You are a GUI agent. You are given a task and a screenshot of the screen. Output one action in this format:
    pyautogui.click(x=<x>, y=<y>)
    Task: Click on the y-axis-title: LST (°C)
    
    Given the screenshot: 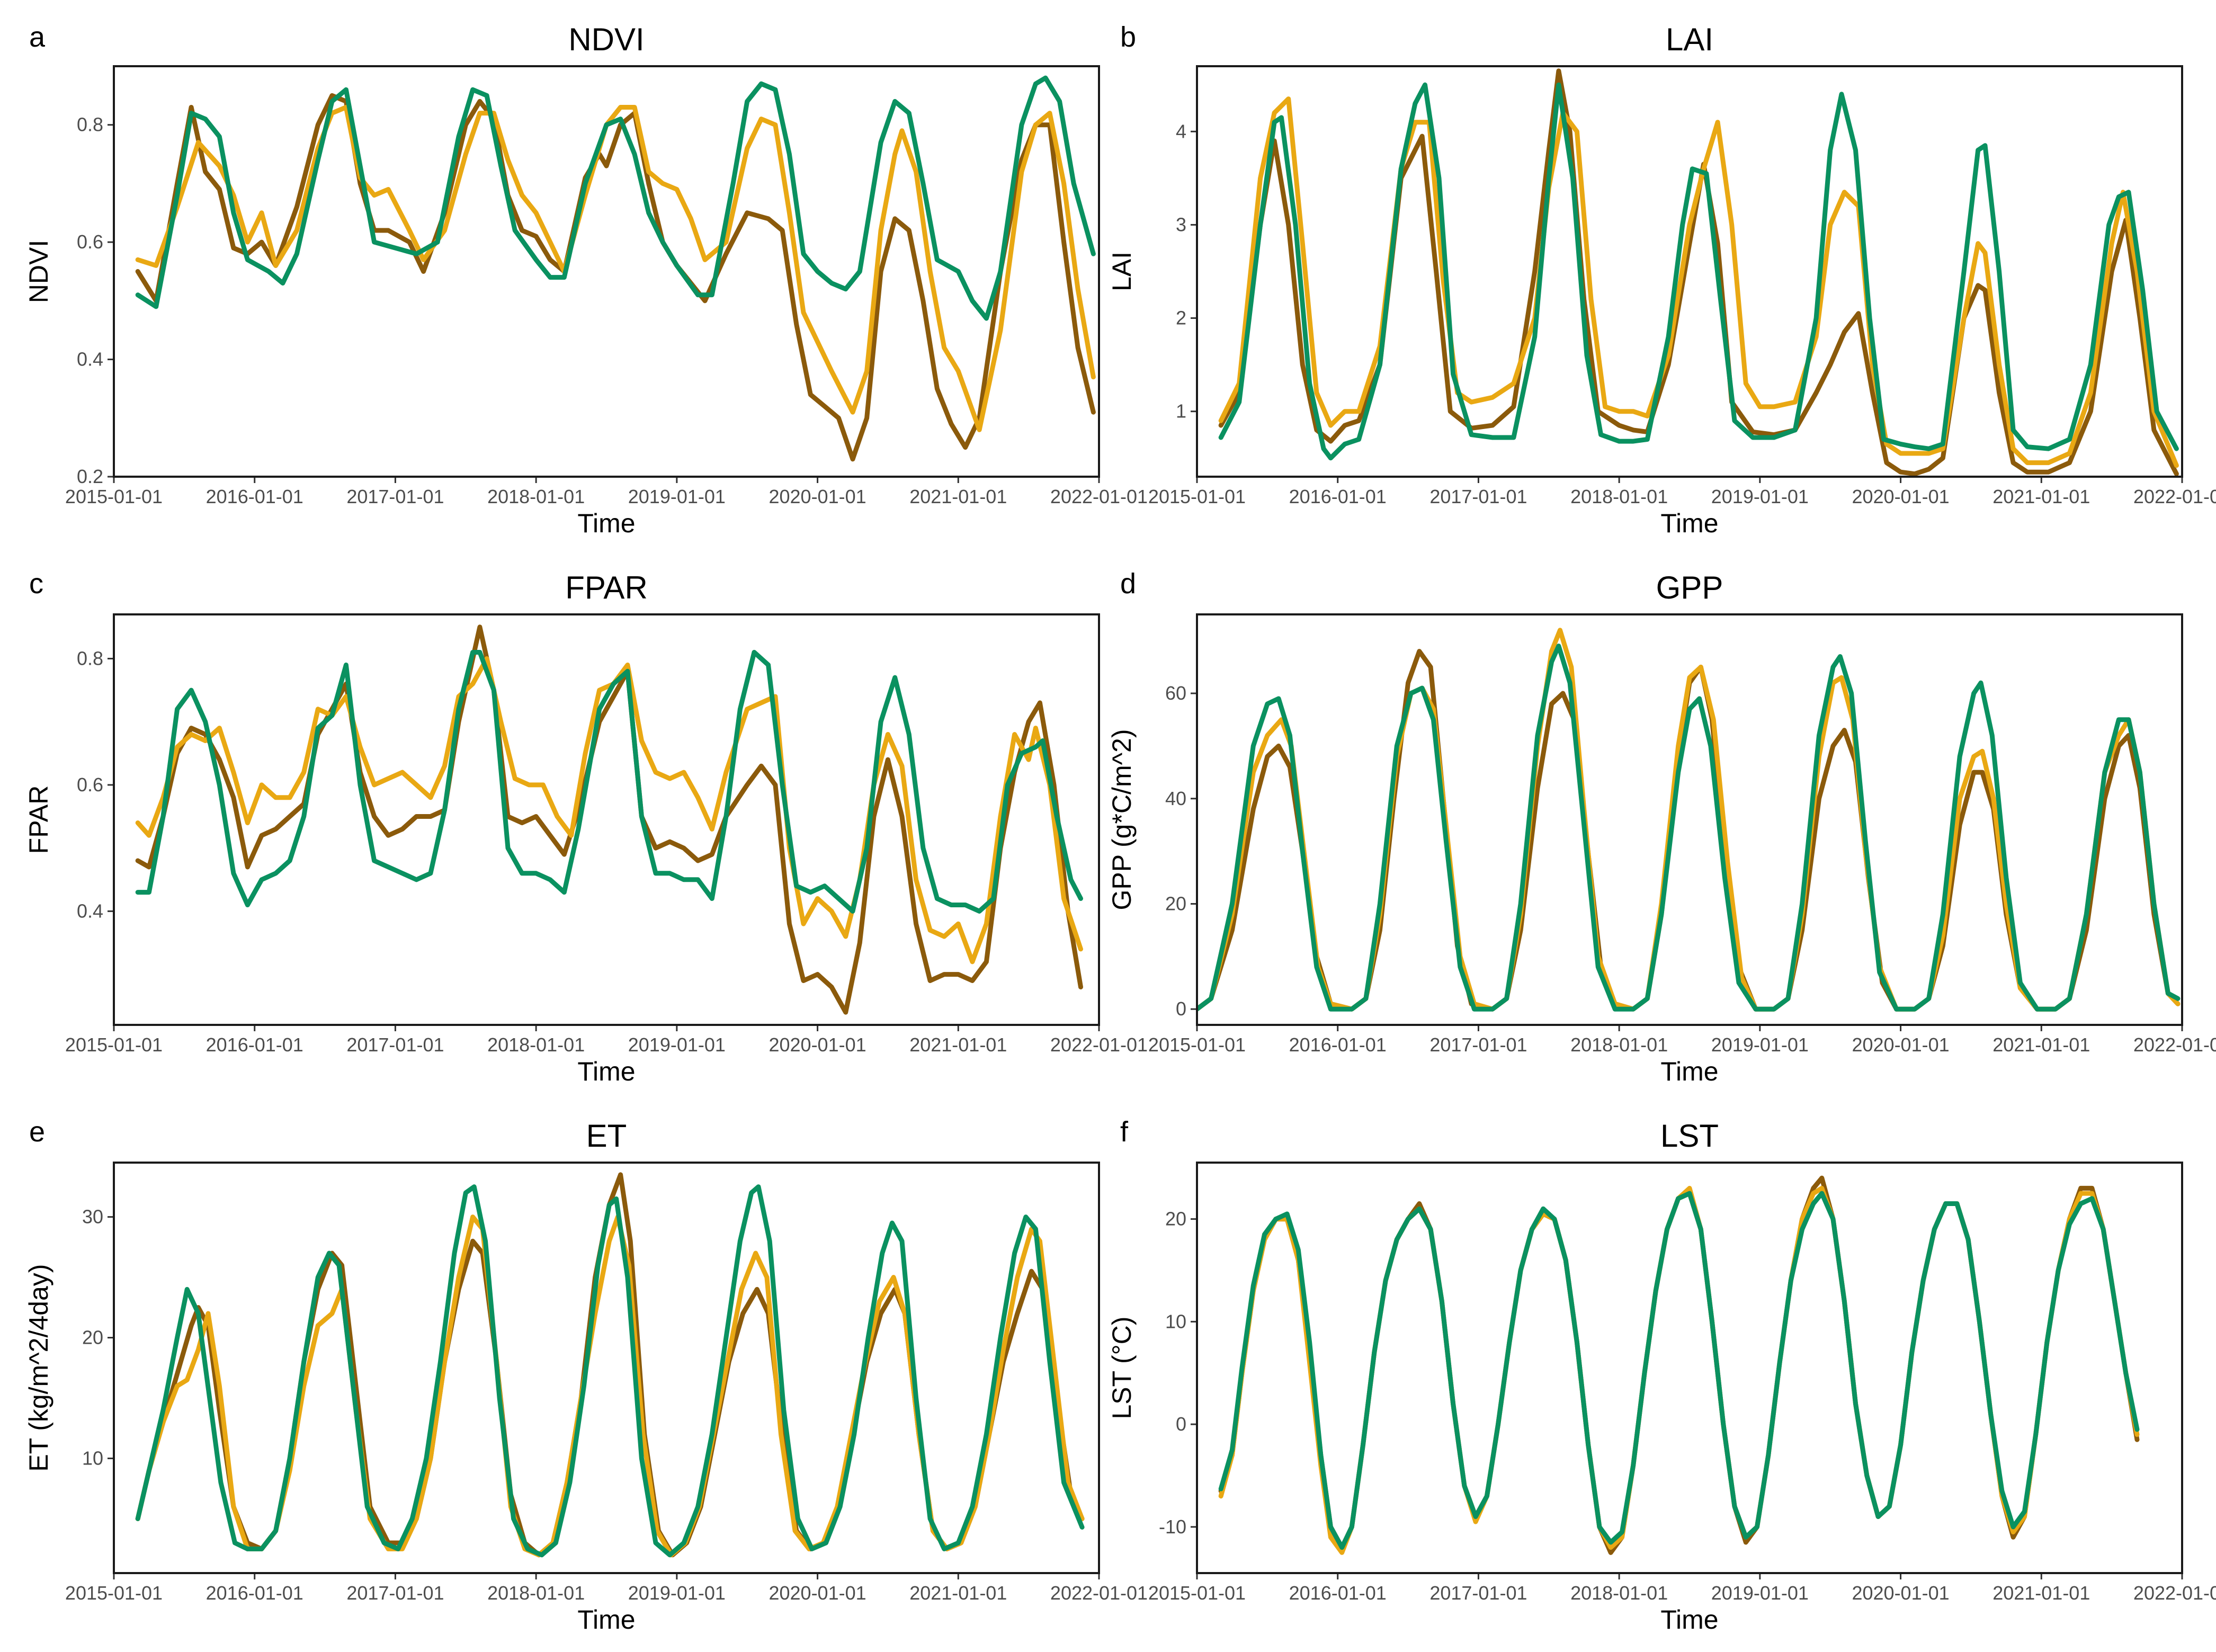 What is the action you would take?
    pyautogui.click(x=1122, y=1368)
    